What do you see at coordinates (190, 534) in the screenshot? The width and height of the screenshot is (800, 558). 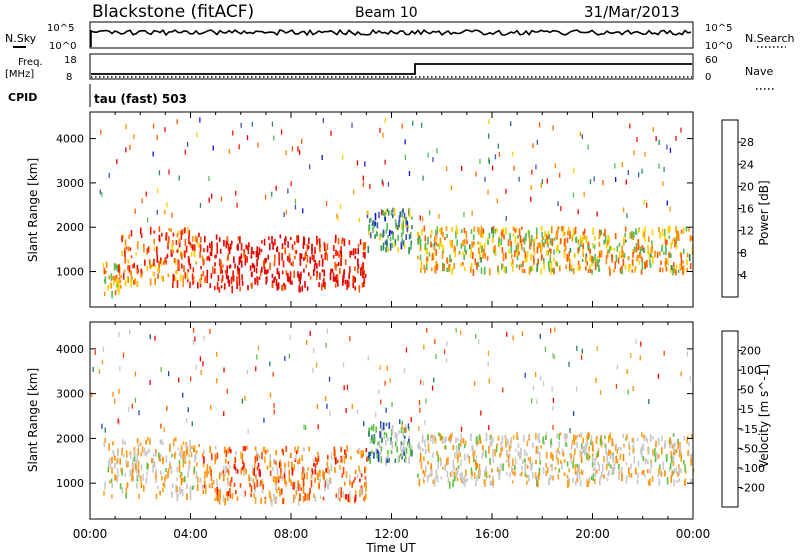 I see `x-tick-label: 04:00` at bounding box center [190, 534].